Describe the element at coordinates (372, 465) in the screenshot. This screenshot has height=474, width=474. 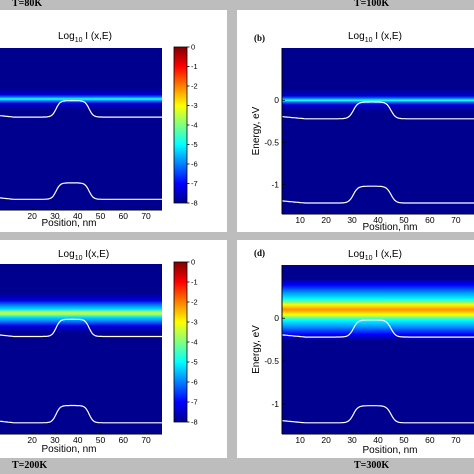
I see `temperature-label-300k: T=300K` at that location.